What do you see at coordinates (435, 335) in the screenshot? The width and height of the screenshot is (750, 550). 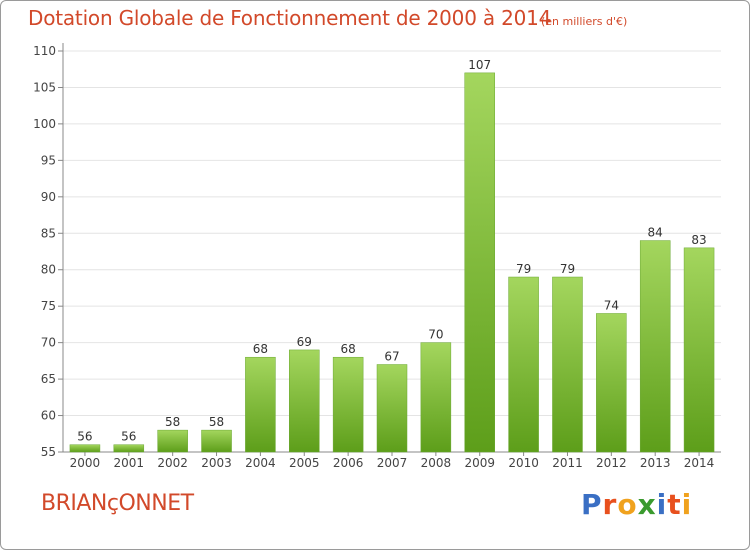 I see `data-label-2008: 70` at bounding box center [435, 335].